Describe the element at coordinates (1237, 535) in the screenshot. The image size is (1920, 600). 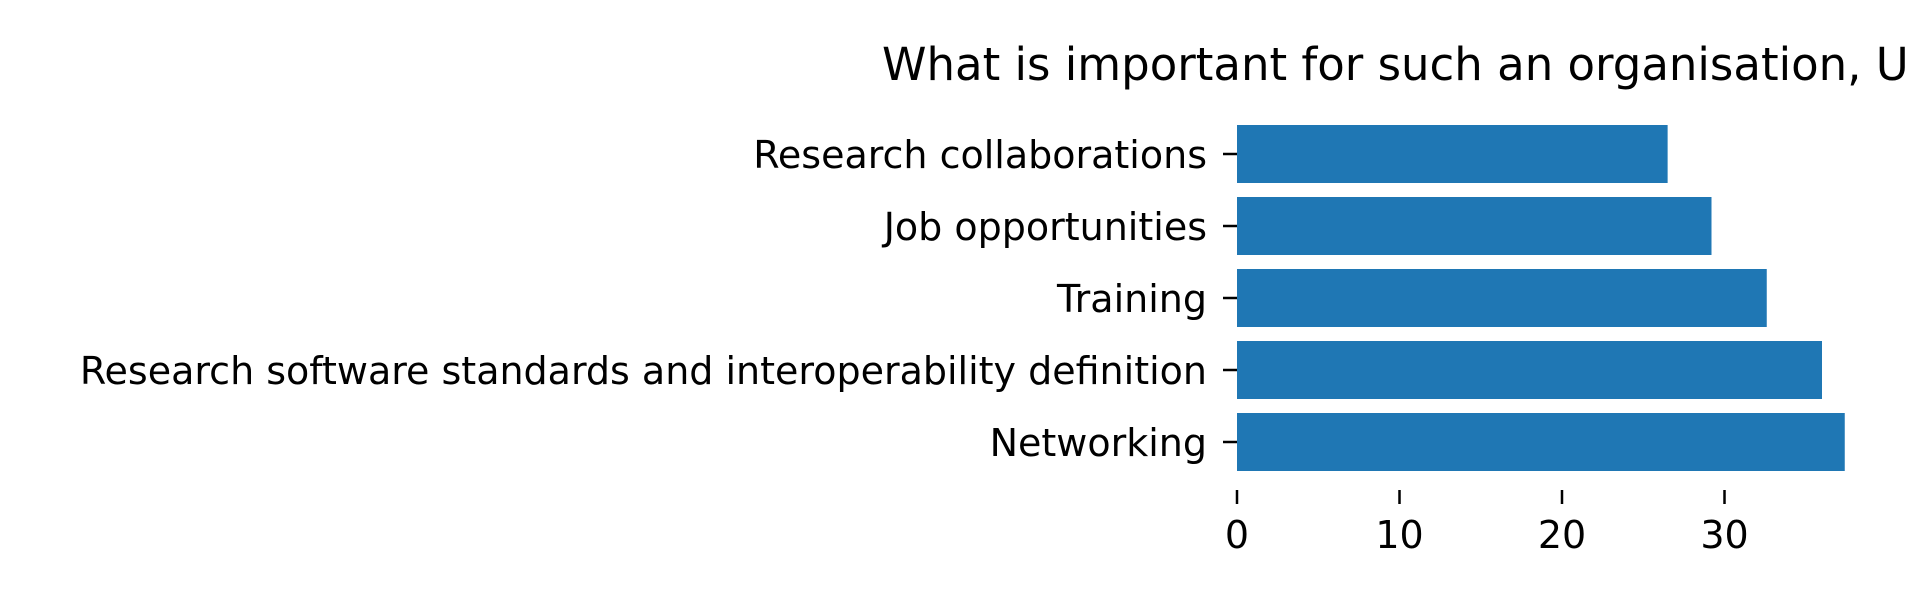
I see `x-tick-label: 0` at that location.